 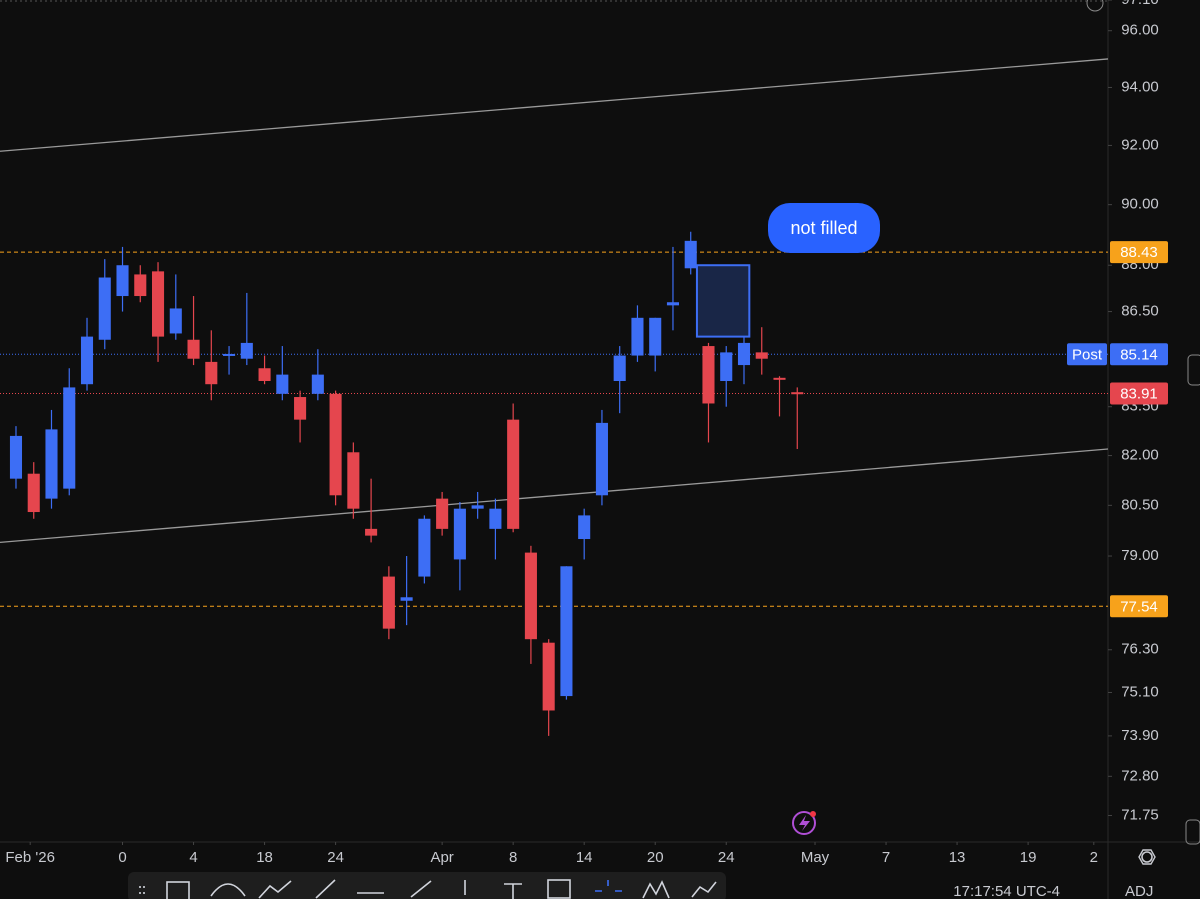 I want to click on x-tick-label: 8, so click(x=513, y=857).